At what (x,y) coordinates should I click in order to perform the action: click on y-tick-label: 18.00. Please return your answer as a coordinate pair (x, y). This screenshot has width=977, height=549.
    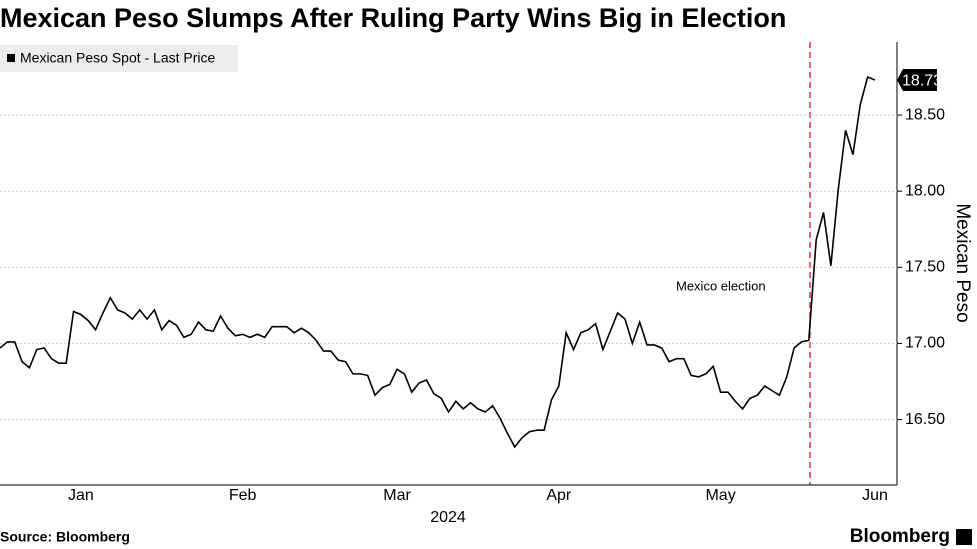
    Looking at the image, I should click on (925, 190).